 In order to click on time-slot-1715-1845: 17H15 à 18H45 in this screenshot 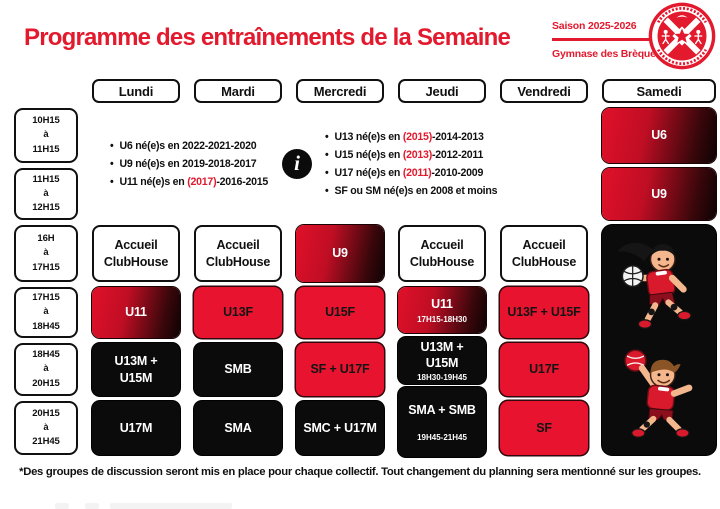, I will do `click(46, 312)`.